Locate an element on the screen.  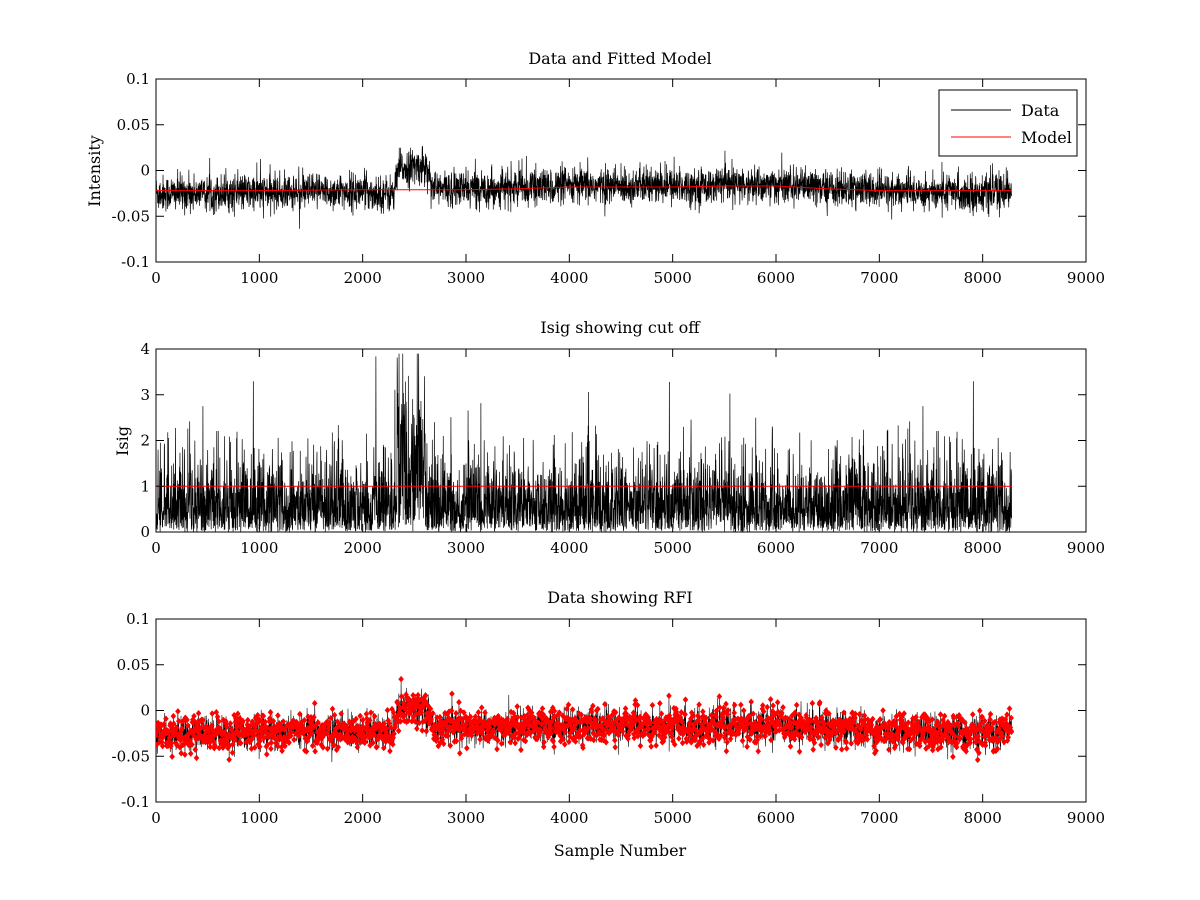
y-tick-label: -0.05 is located at coordinates (131, 216).